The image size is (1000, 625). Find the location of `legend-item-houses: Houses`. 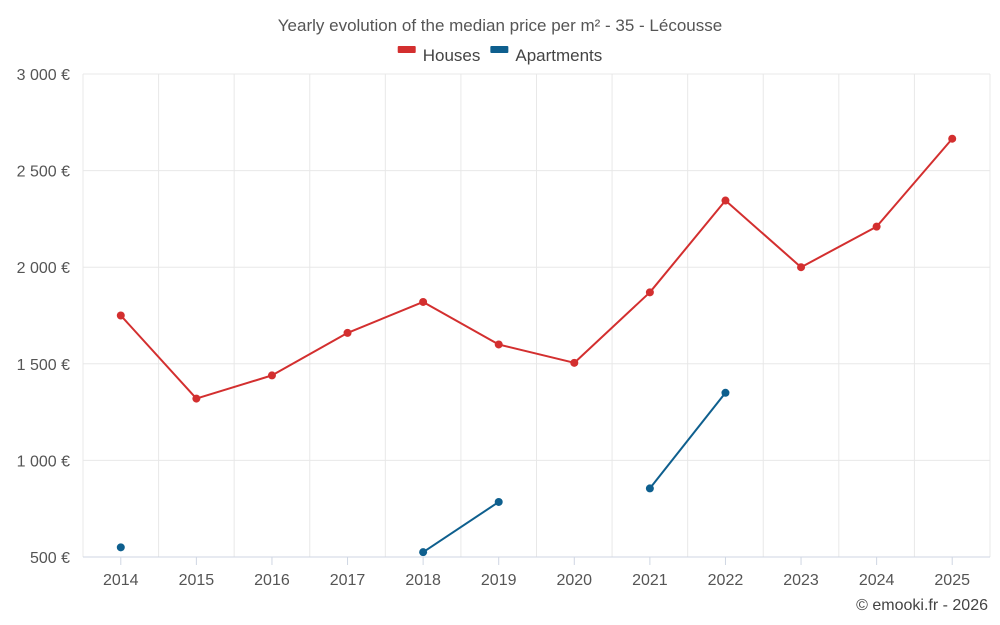

legend-item-houses: Houses is located at coordinates (439, 55).